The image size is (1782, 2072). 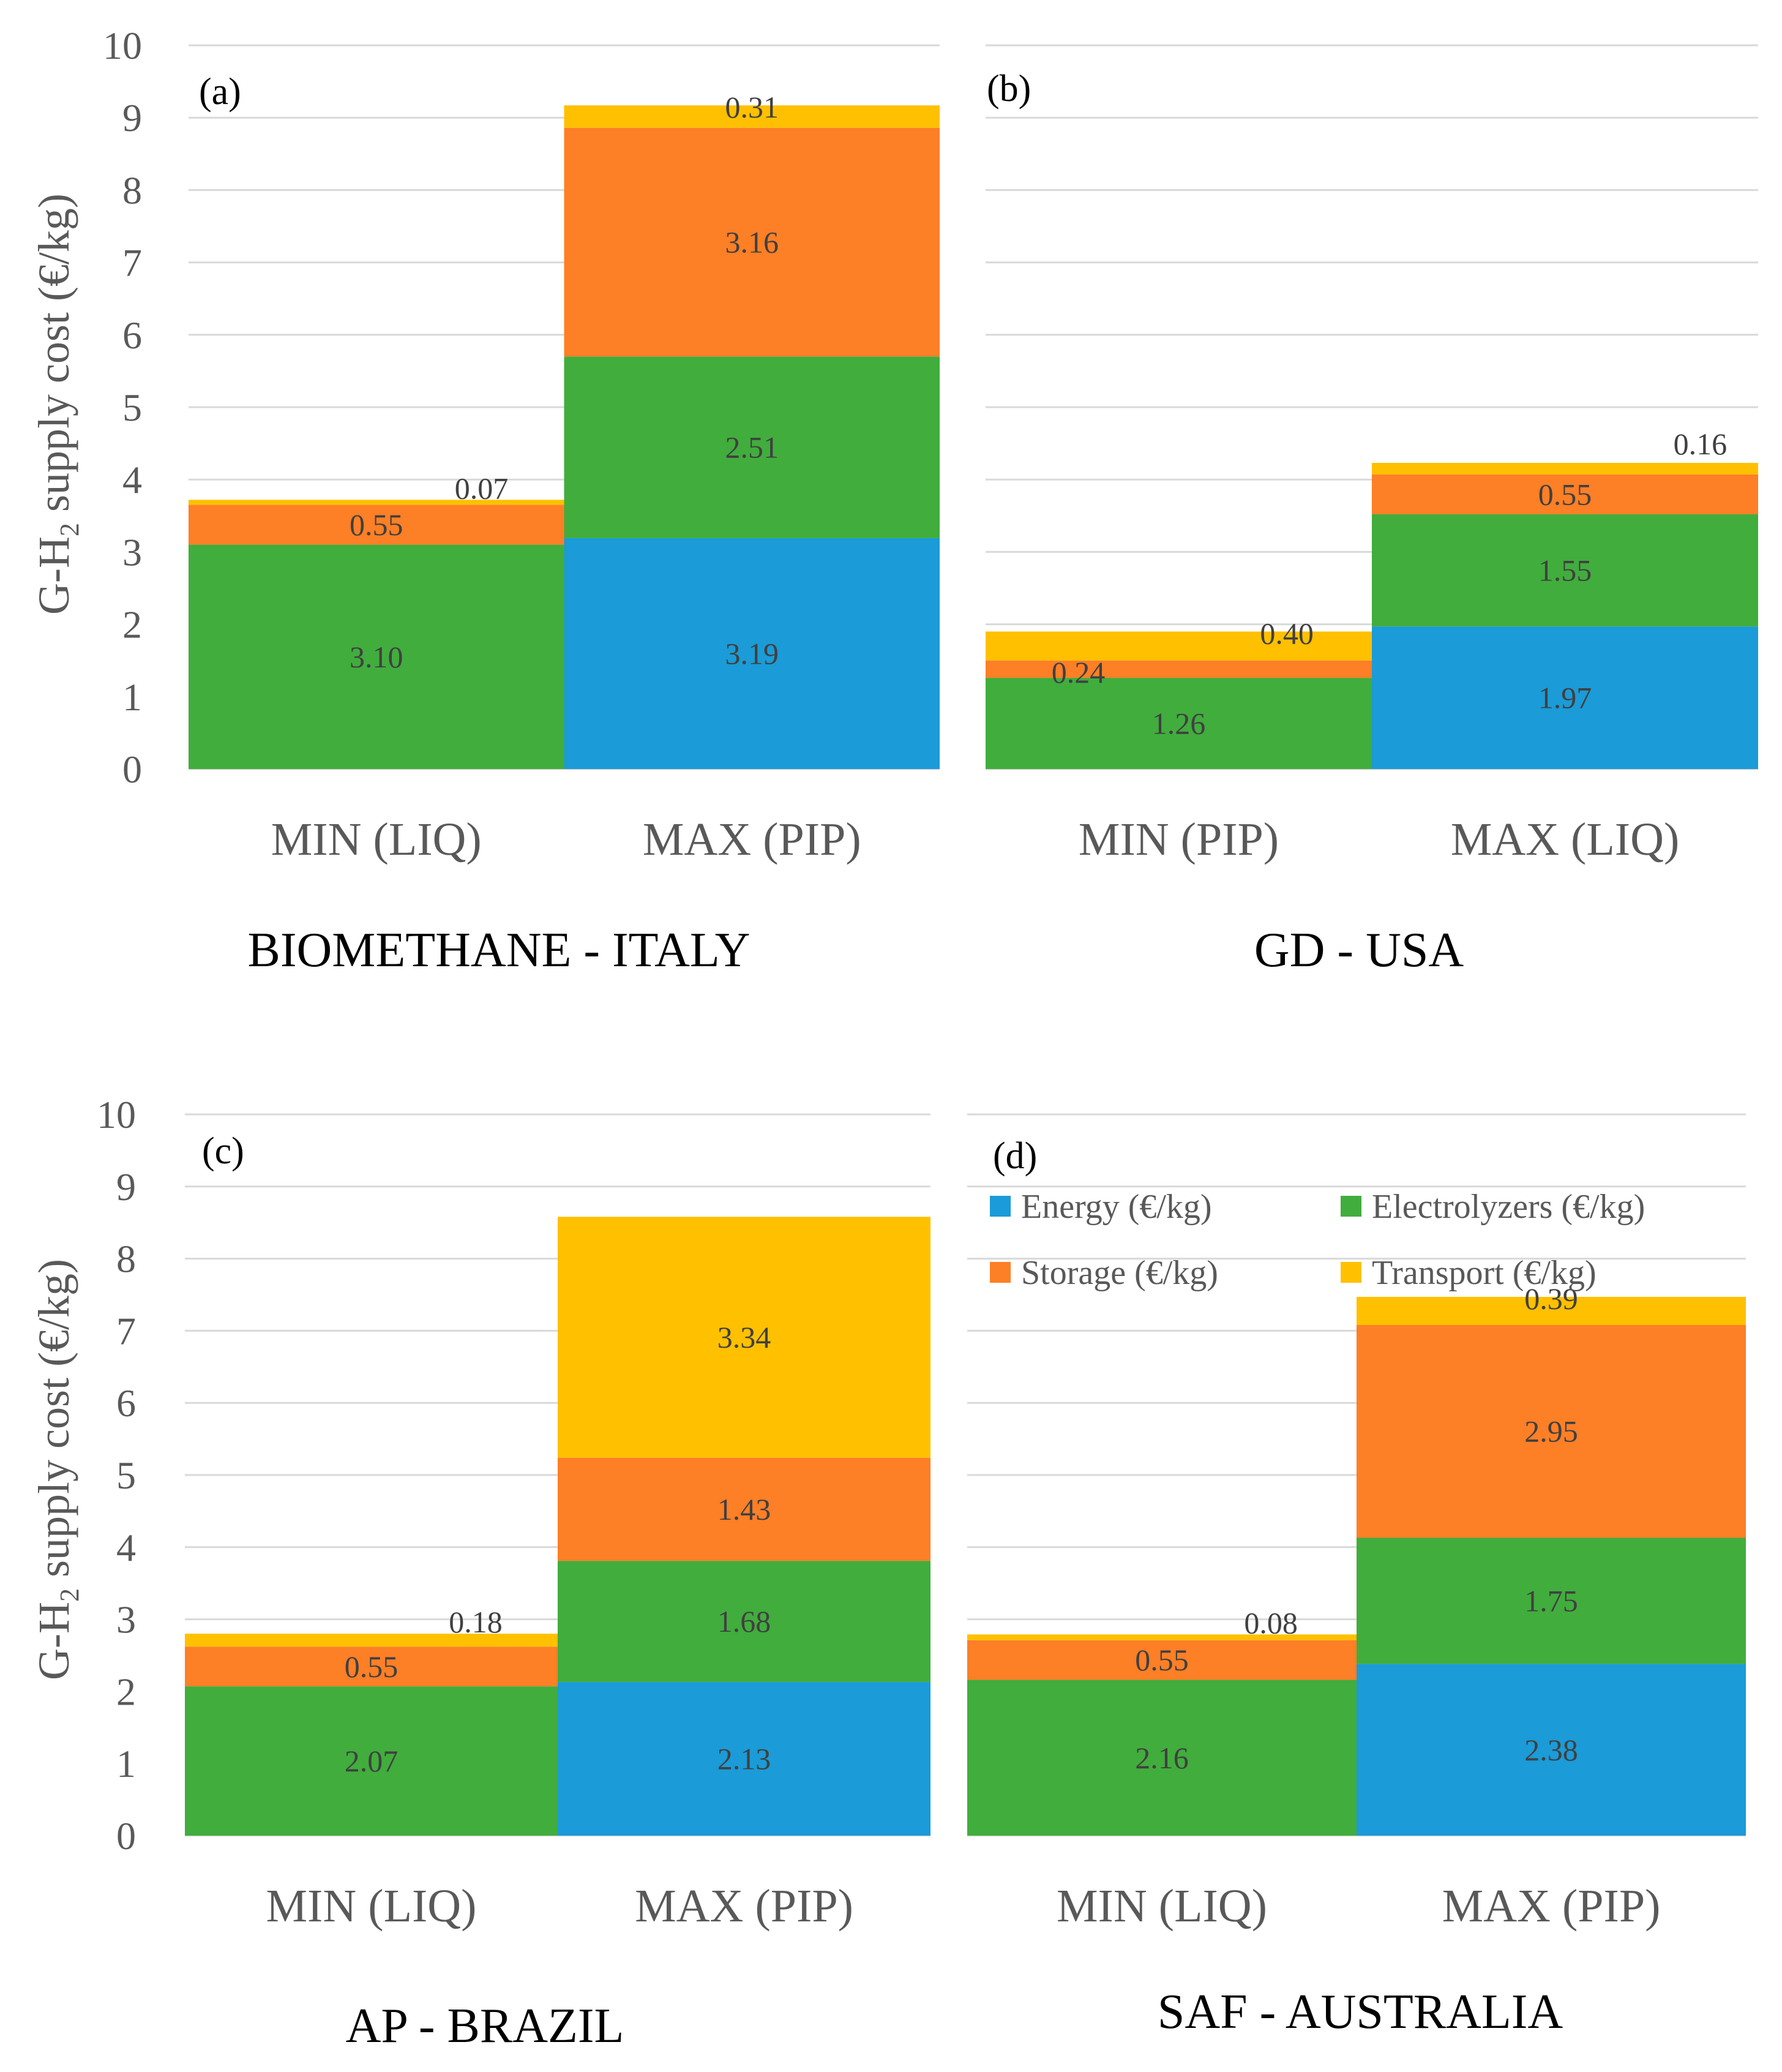 What do you see at coordinates (56, 1469) in the screenshot?
I see `y-axis-title-bottom: G-H2 supply cost (€/kg)` at bounding box center [56, 1469].